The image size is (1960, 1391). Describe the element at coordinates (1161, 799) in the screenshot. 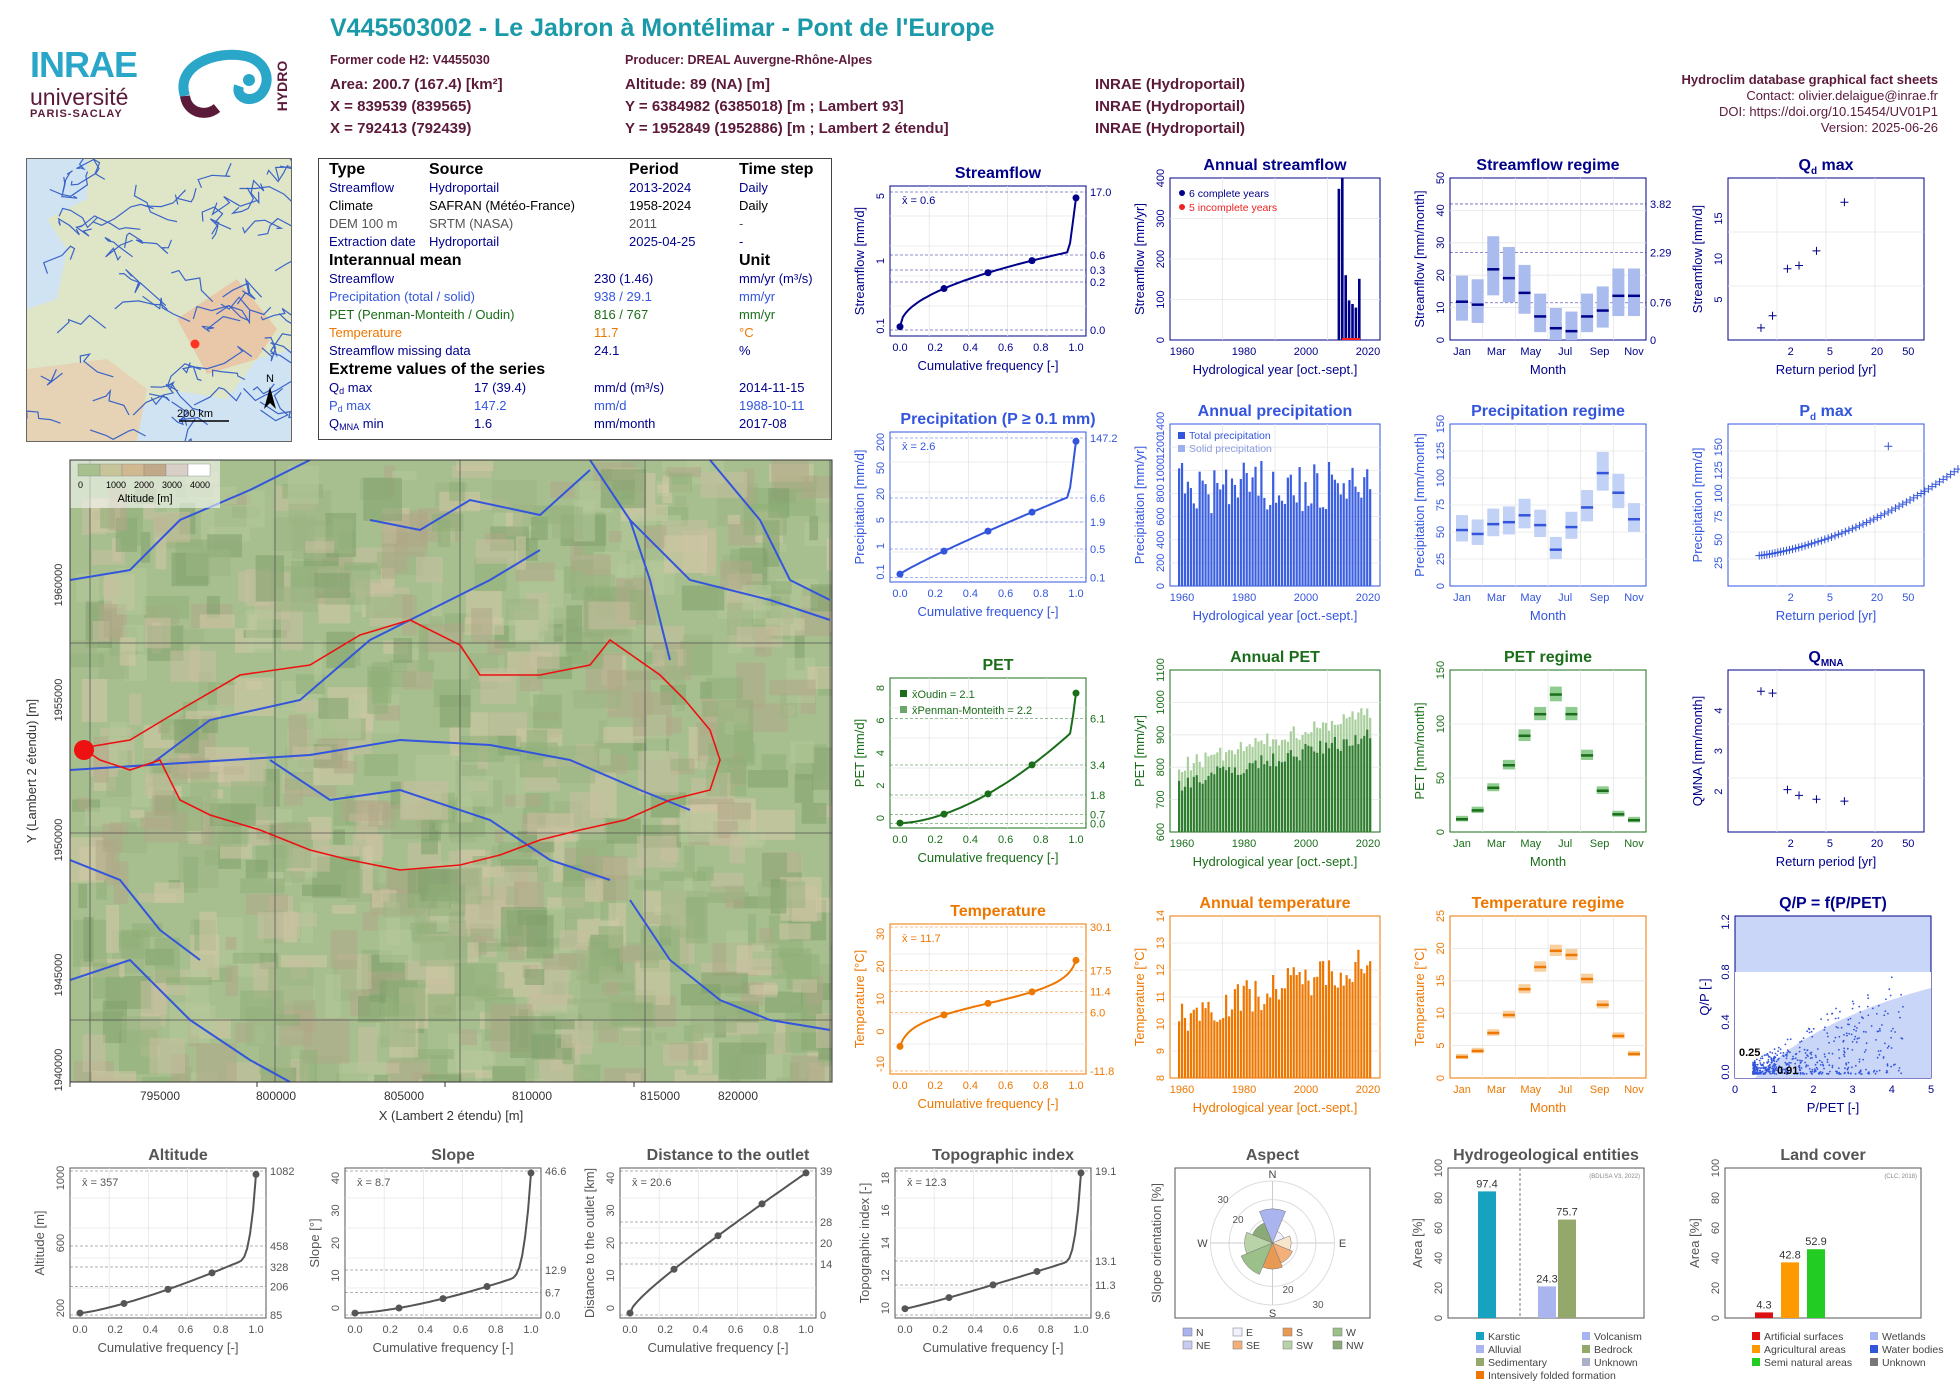

I see `y-tick-label: 700` at that location.